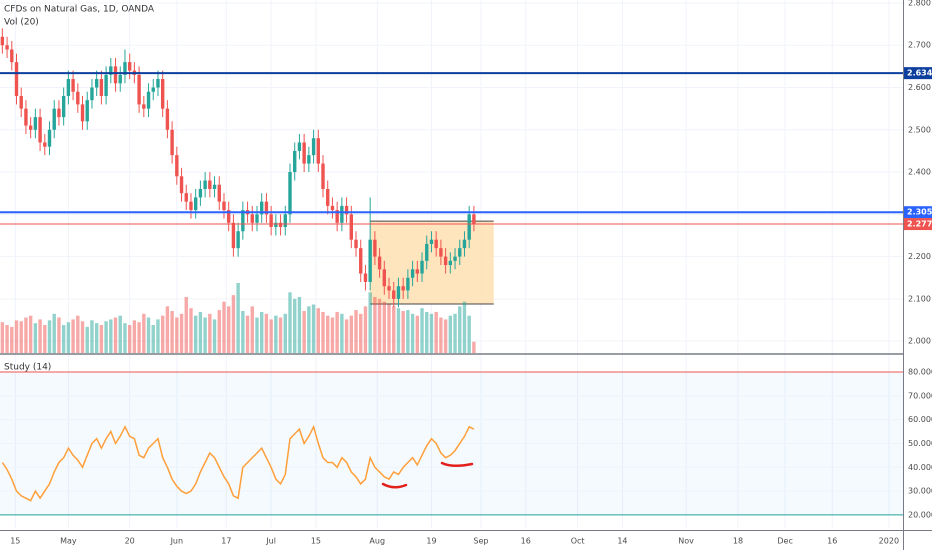 Image resolution: width=932 pixels, height=550 pixels. I want to click on x-tick-label: 19, so click(431, 541).